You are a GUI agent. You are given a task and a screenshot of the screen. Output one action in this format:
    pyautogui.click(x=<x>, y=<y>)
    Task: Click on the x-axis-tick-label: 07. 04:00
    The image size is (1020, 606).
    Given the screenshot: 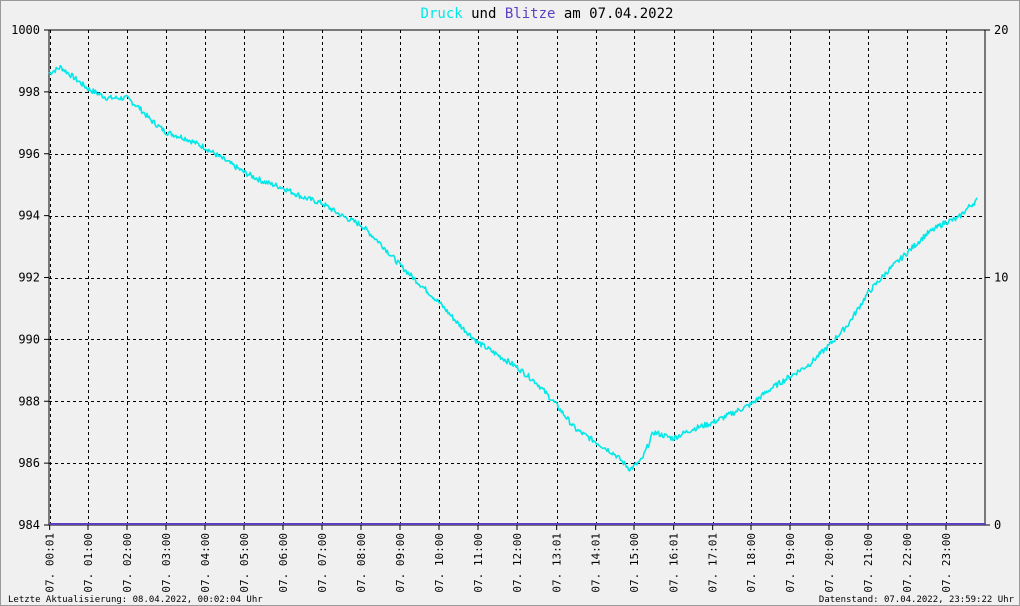 What is the action you would take?
    pyautogui.click(x=205, y=563)
    